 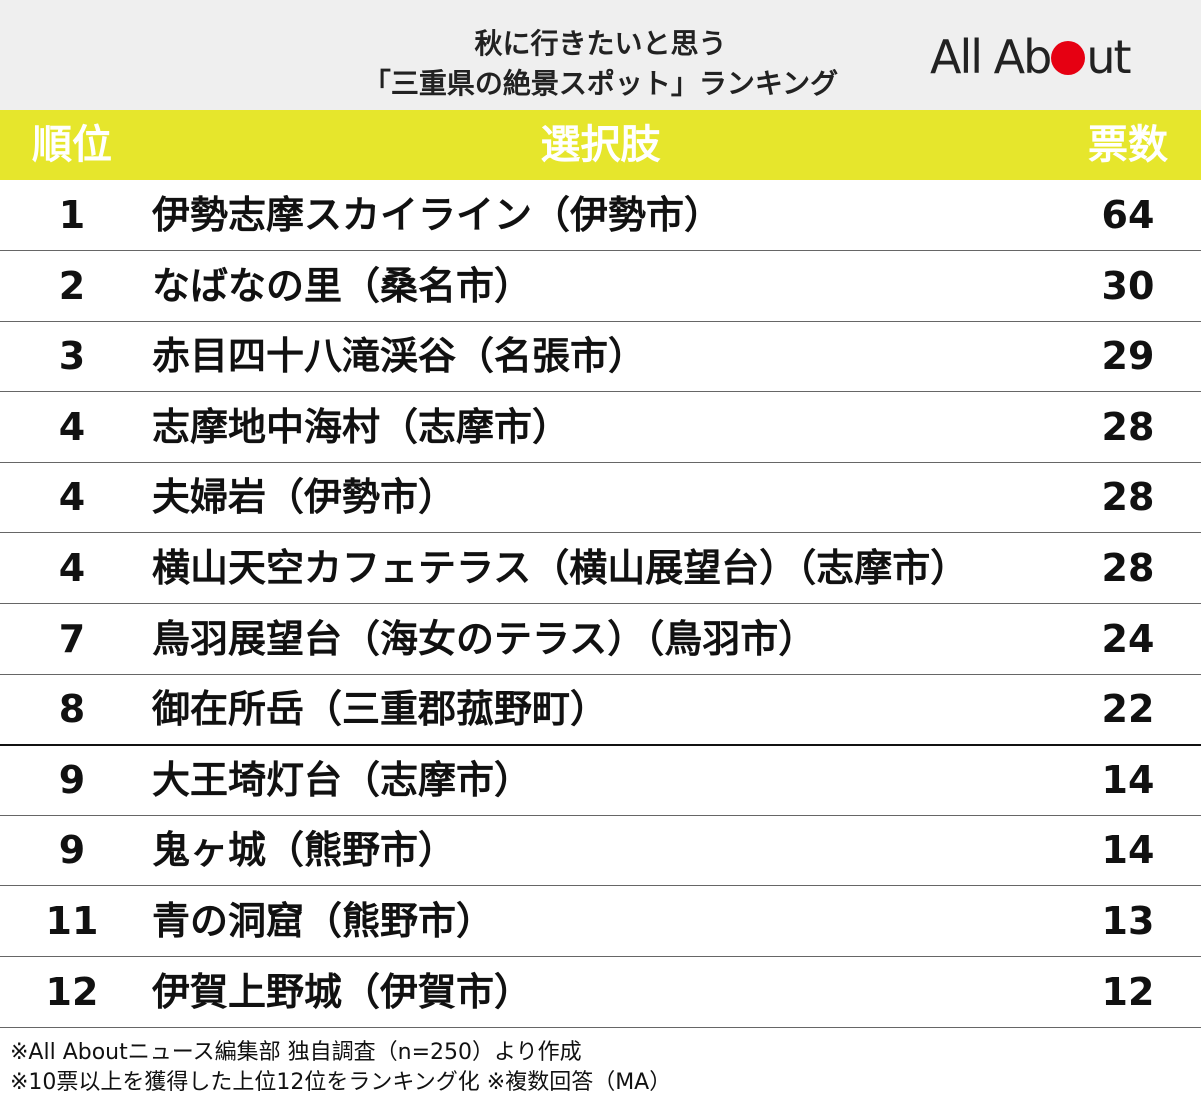 I want to click on table-row: 7 鳥羽展望台（海女のテラス）（鳥羽市） 24, so click(x=600, y=639).